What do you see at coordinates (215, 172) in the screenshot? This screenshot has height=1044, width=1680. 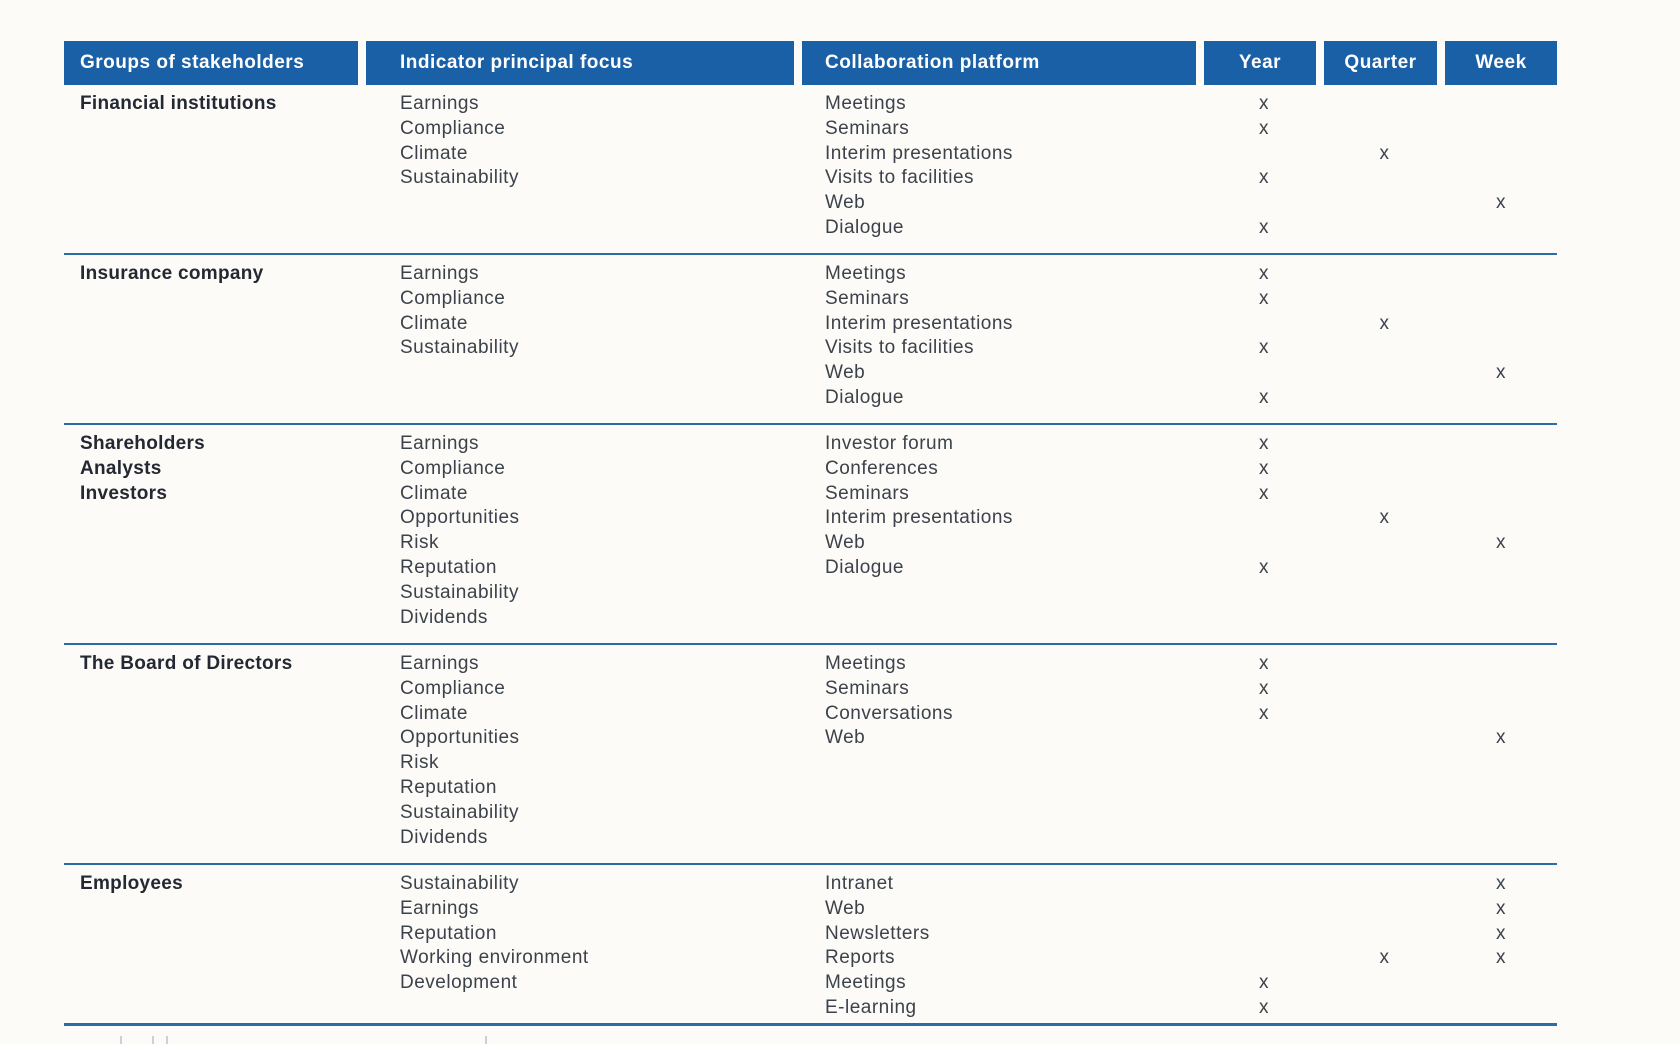 I see `stakeholder-cell: Financial institutions` at bounding box center [215, 172].